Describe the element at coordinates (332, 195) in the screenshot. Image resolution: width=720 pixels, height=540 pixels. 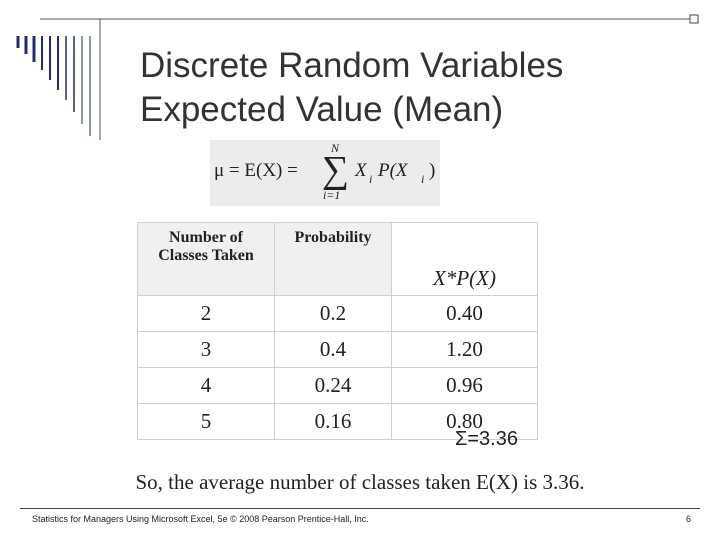
I see `formula-text: i=1` at that location.